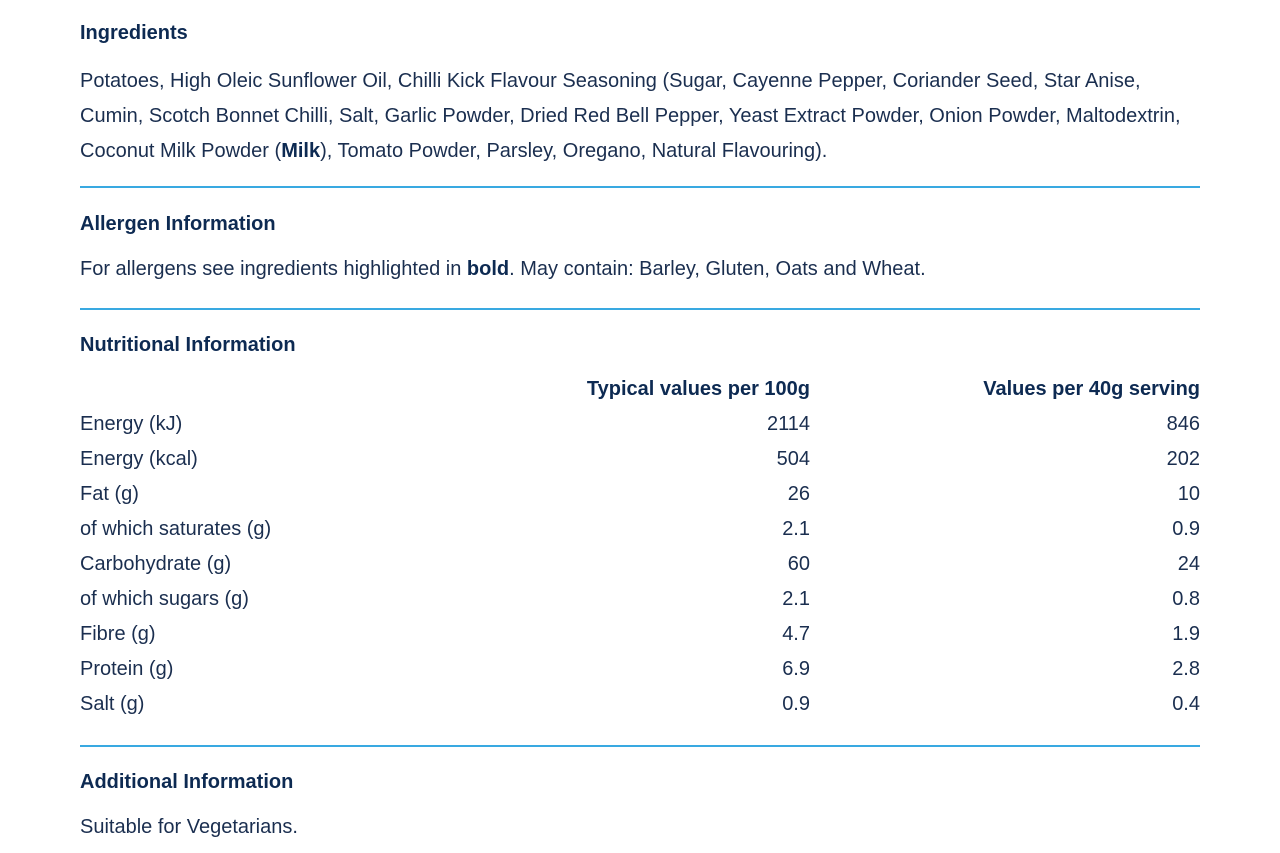  What do you see at coordinates (176, 529) in the screenshot?
I see `nutrient-label: of which saturates (g)` at bounding box center [176, 529].